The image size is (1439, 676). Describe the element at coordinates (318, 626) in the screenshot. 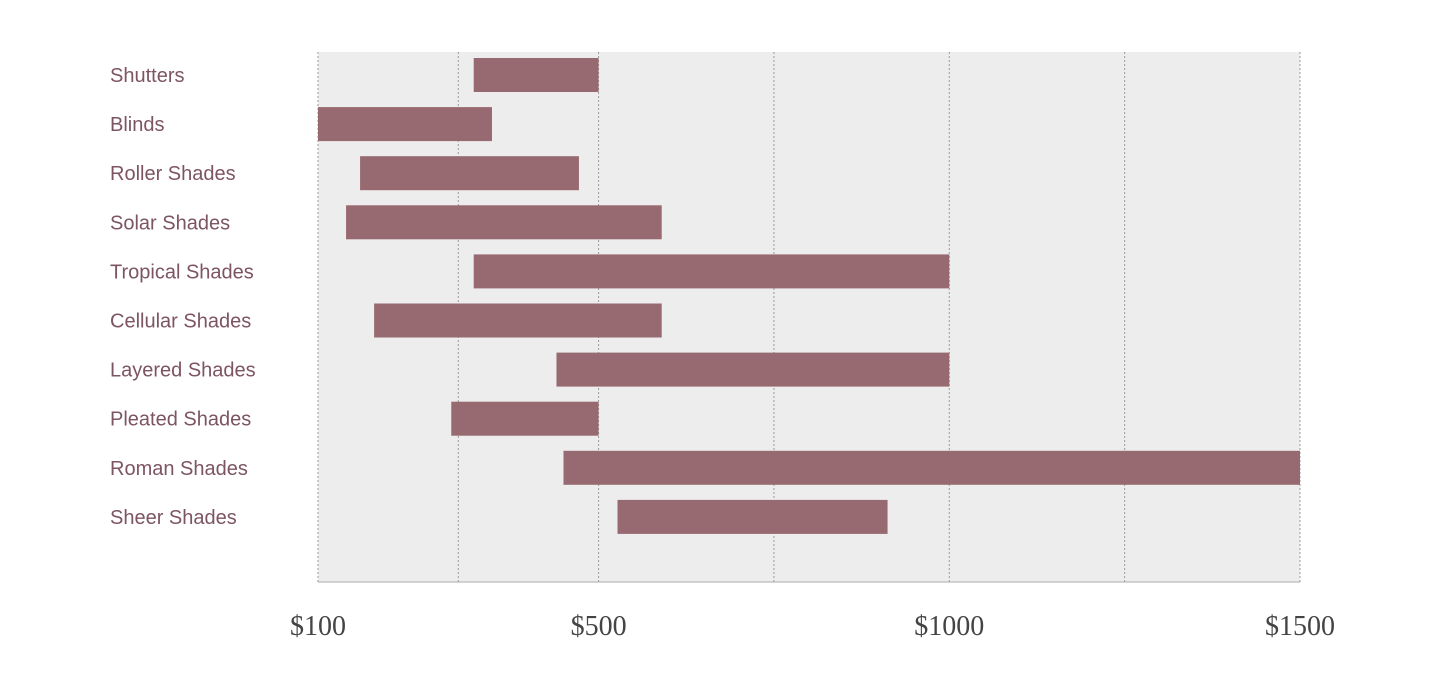

I see `x-tick-label: $100` at that location.